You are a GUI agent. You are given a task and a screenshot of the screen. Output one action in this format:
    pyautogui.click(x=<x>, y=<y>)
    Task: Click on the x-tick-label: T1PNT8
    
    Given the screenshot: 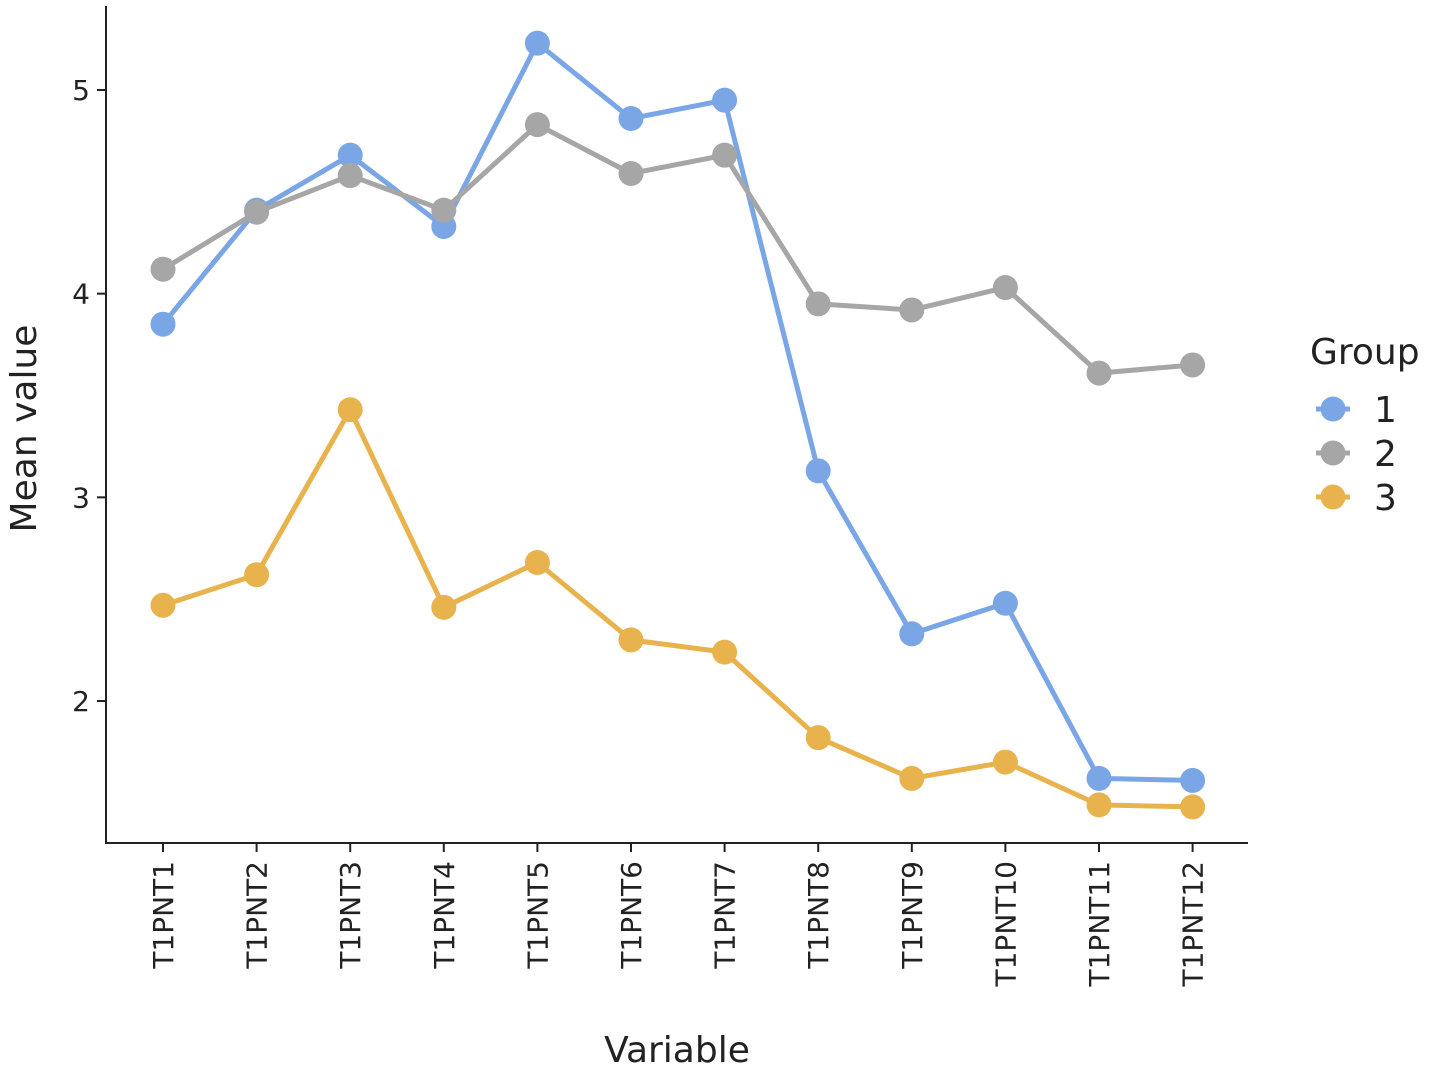 What is the action you would take?
    pyautogui.click(x=818, y=915)
    